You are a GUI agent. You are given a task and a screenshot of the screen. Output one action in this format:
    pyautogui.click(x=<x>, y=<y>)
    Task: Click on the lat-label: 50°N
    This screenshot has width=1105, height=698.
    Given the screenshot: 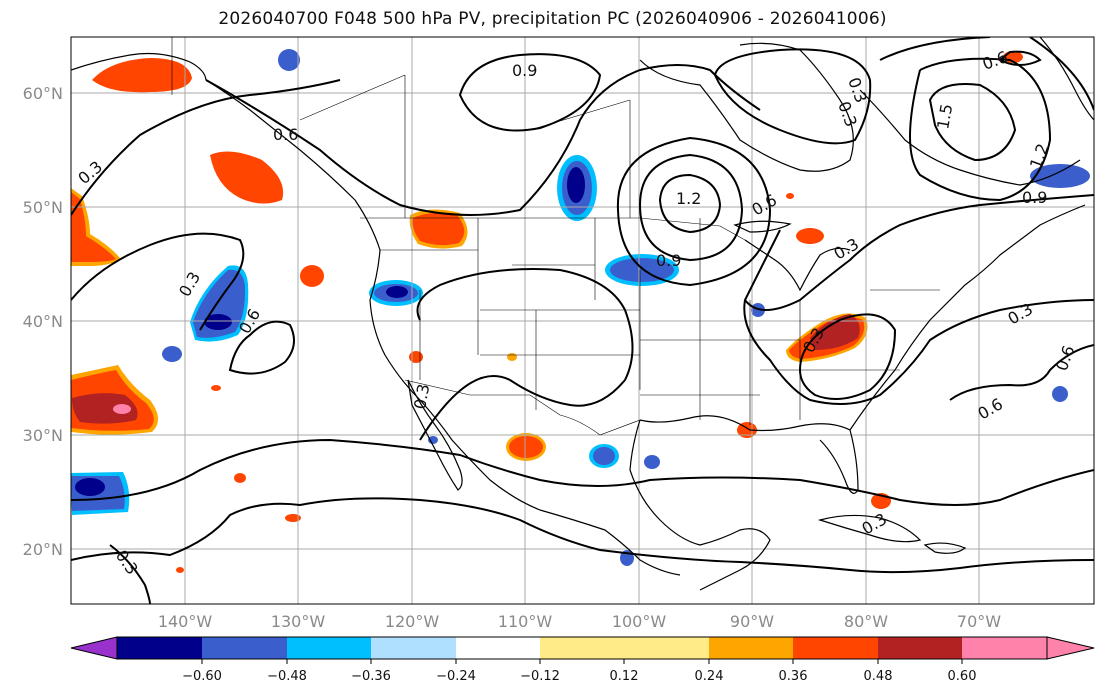 What is the action you would take?
    pyautogui.click(x=43, y=207)
    